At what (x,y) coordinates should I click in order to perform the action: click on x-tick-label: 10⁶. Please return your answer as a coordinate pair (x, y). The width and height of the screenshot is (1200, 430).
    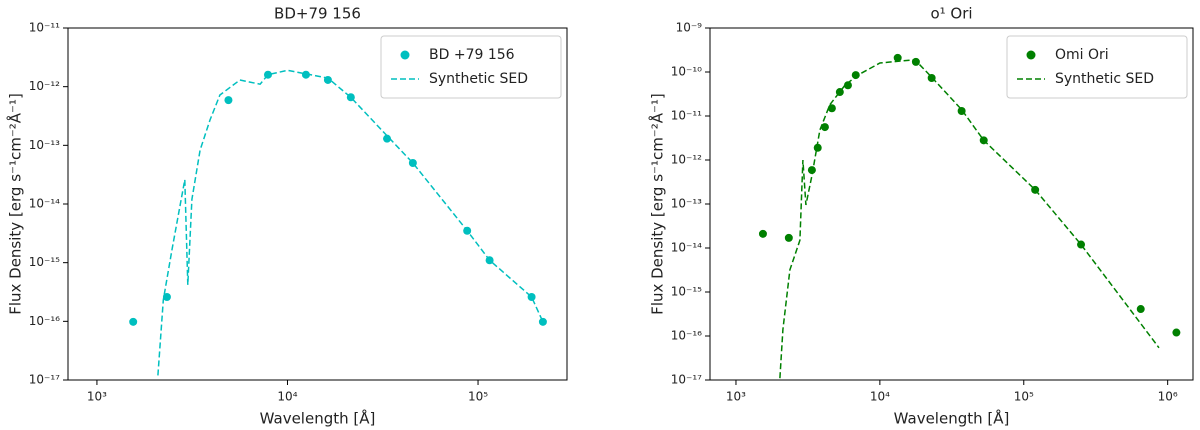
    Looking at the image, I should click on (1168, 397).